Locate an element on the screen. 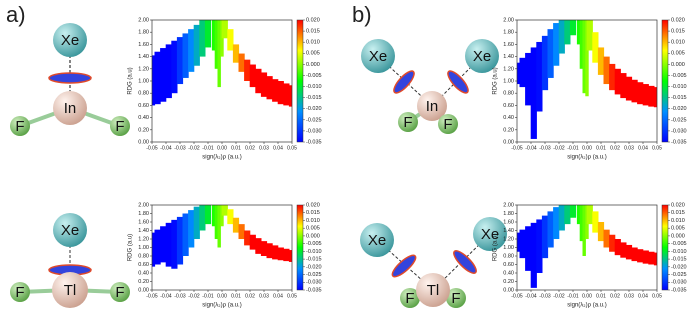 The image size is (700, 325). x-tick-label: 0.03 is located at coordinates (264, 148).